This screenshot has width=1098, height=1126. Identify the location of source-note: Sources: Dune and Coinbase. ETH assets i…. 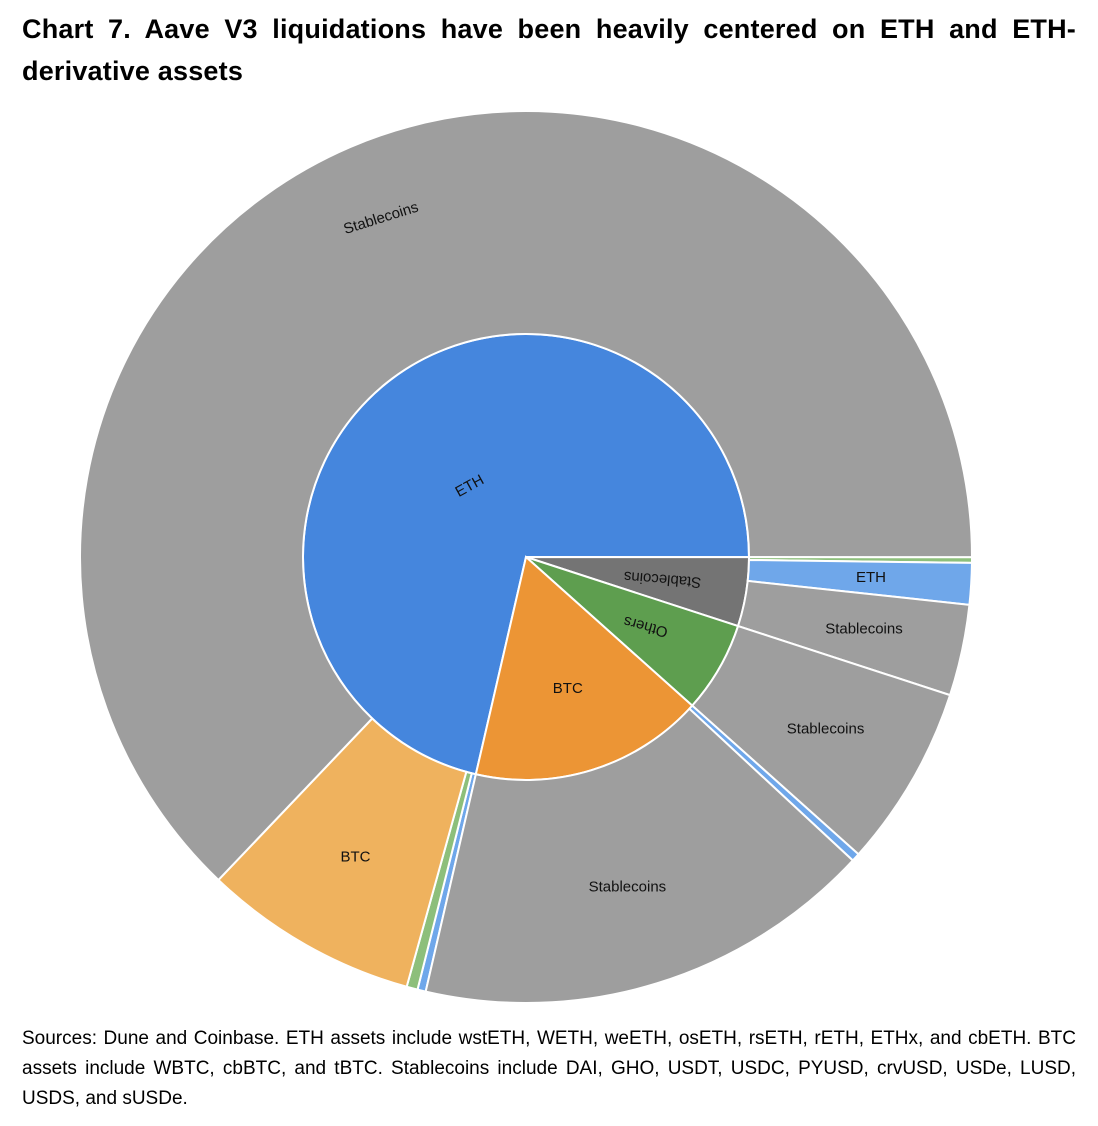
(549, 1068).